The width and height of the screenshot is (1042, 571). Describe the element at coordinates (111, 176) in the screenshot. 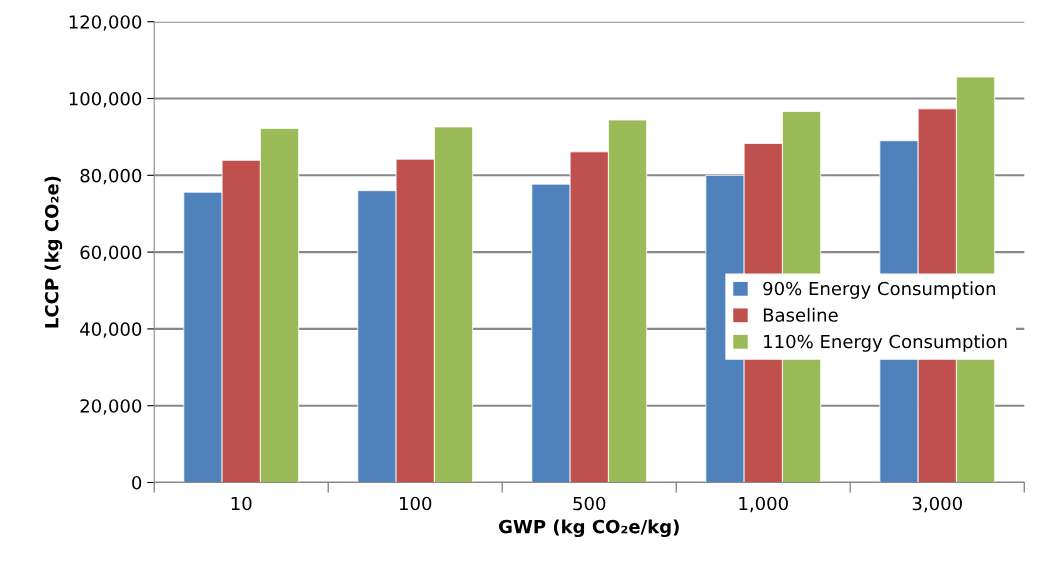

I see `y-tick-label: 80,000` at that location.